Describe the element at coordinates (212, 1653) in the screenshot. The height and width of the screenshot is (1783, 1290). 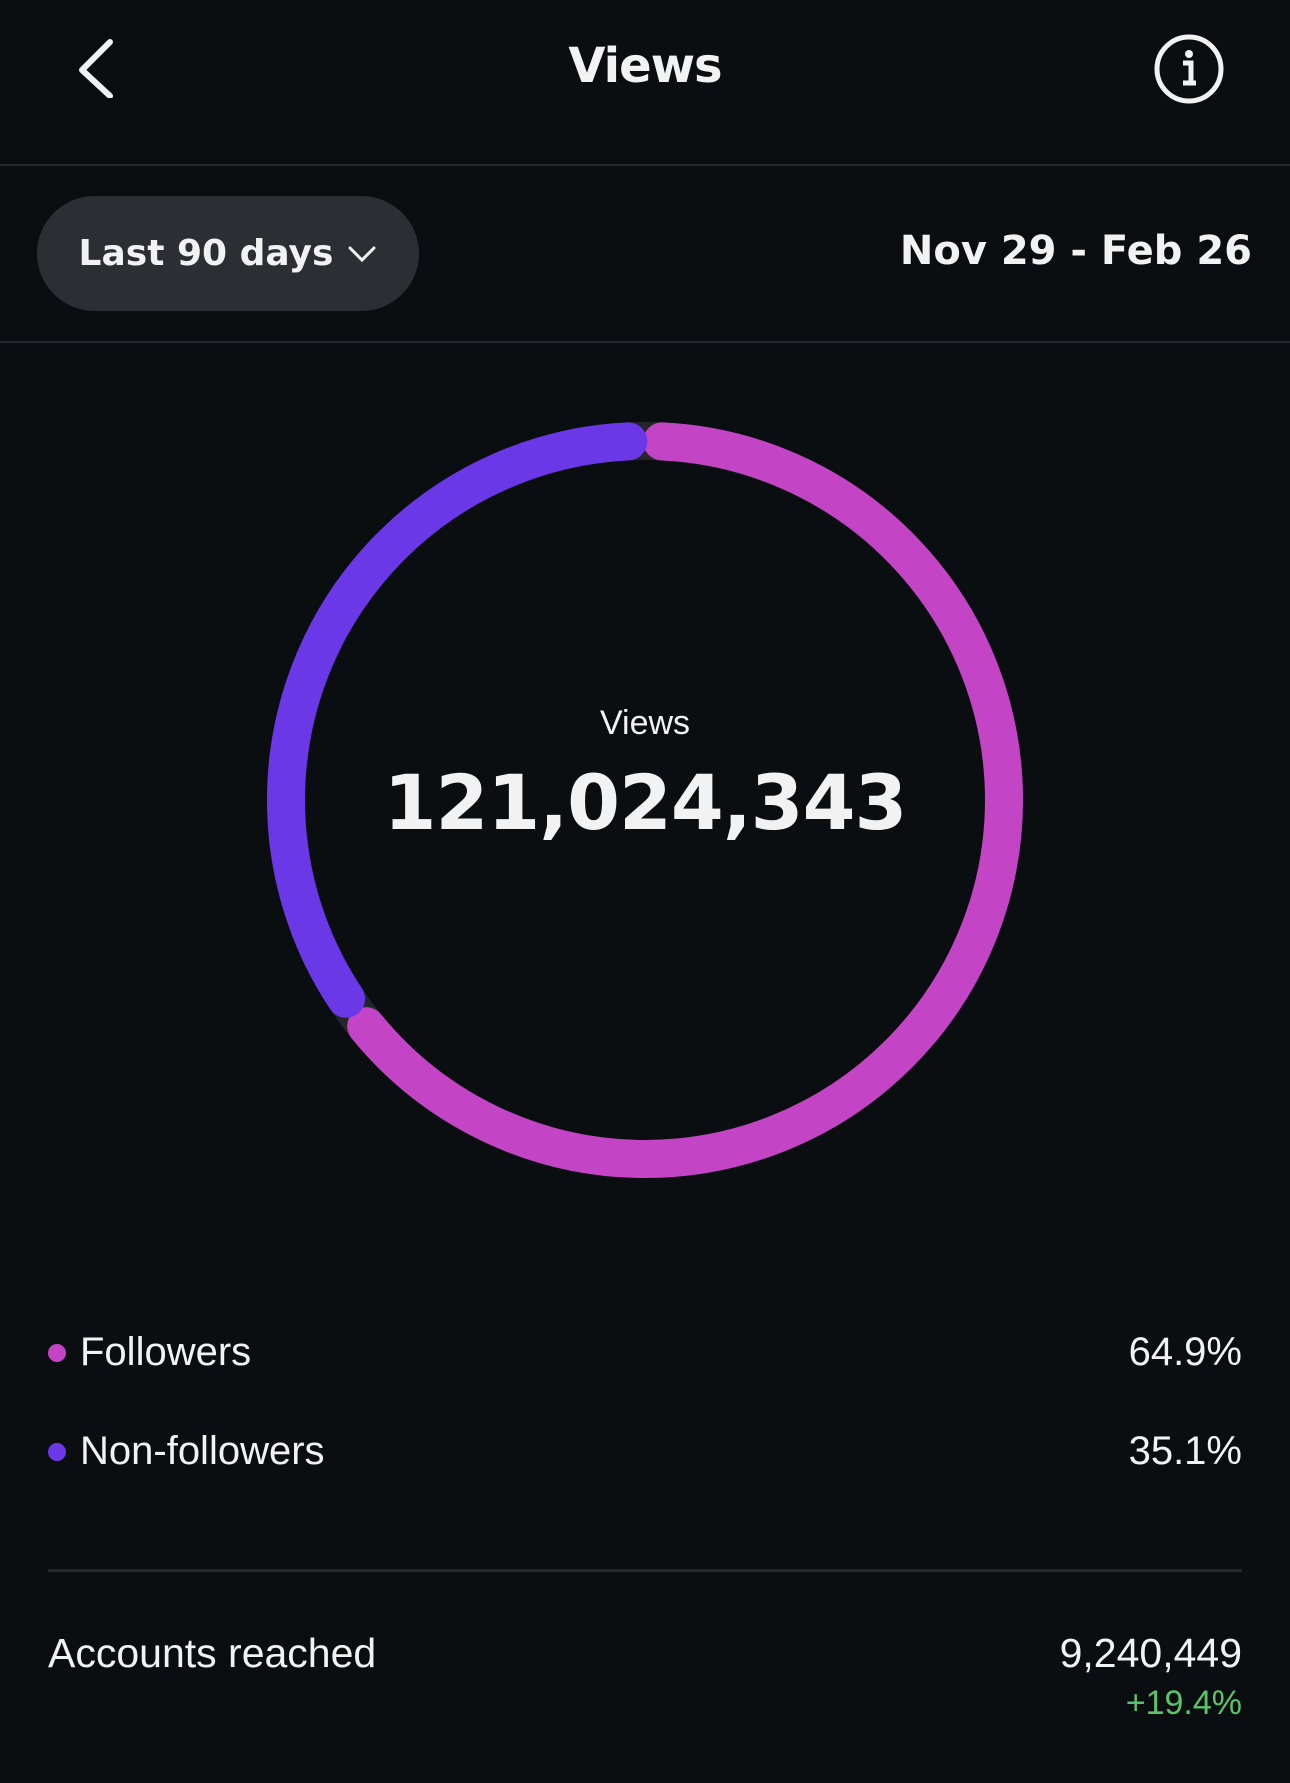
I see `accounts-reached-label: Accounts reached` at that location.